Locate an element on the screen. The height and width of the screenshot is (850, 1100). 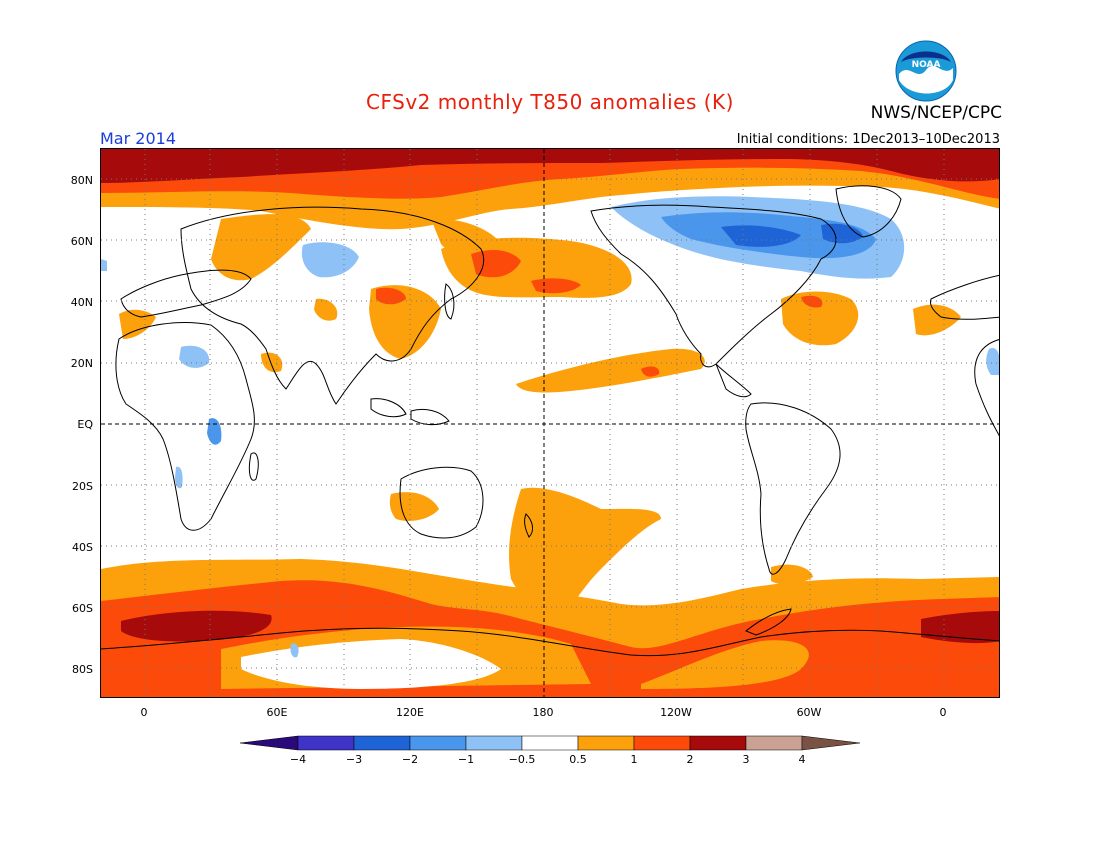
lat-label-60s: 60S is located at coordinates (82, 608).